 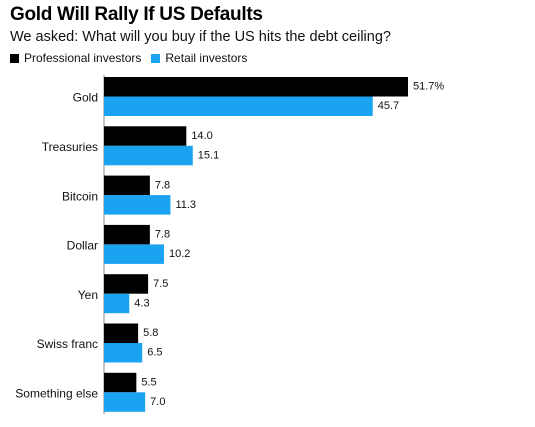 I want to click on value-label-professional-something-else: 5.5, so click(x=148, y=382).